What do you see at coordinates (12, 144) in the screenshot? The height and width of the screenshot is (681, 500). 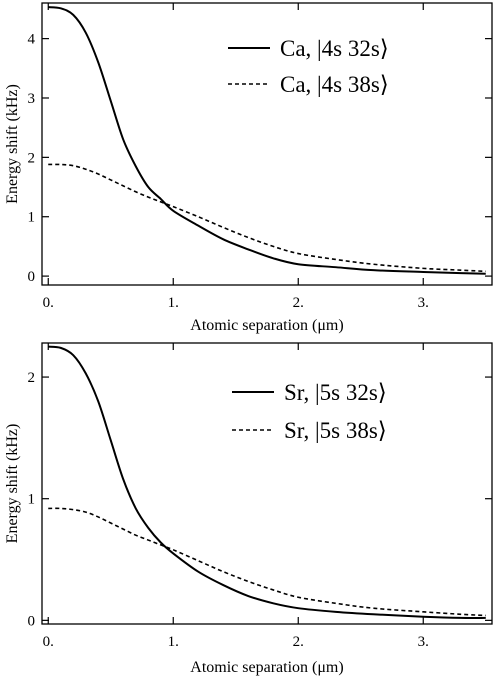 I see `chart1-y-axis-label: Energy shift (kHz)` at bounding box center [12, 144].